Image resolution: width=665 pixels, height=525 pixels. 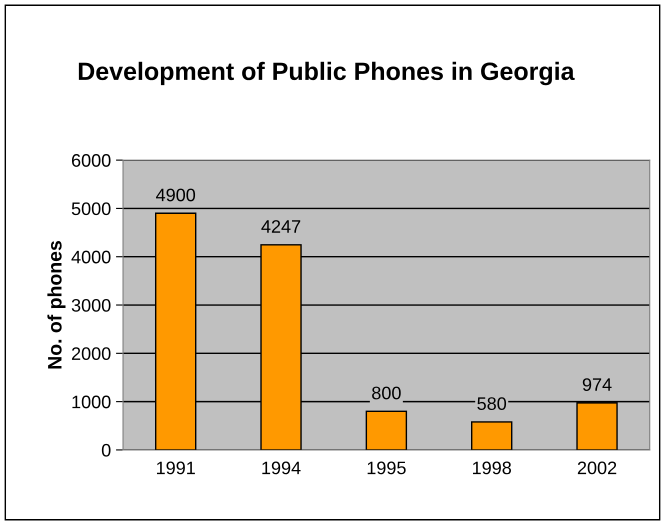 What do you see at coordinates (106, 450) in the screenshot?
I see `y-tick-label: 0` at bounding box center [106, 450].